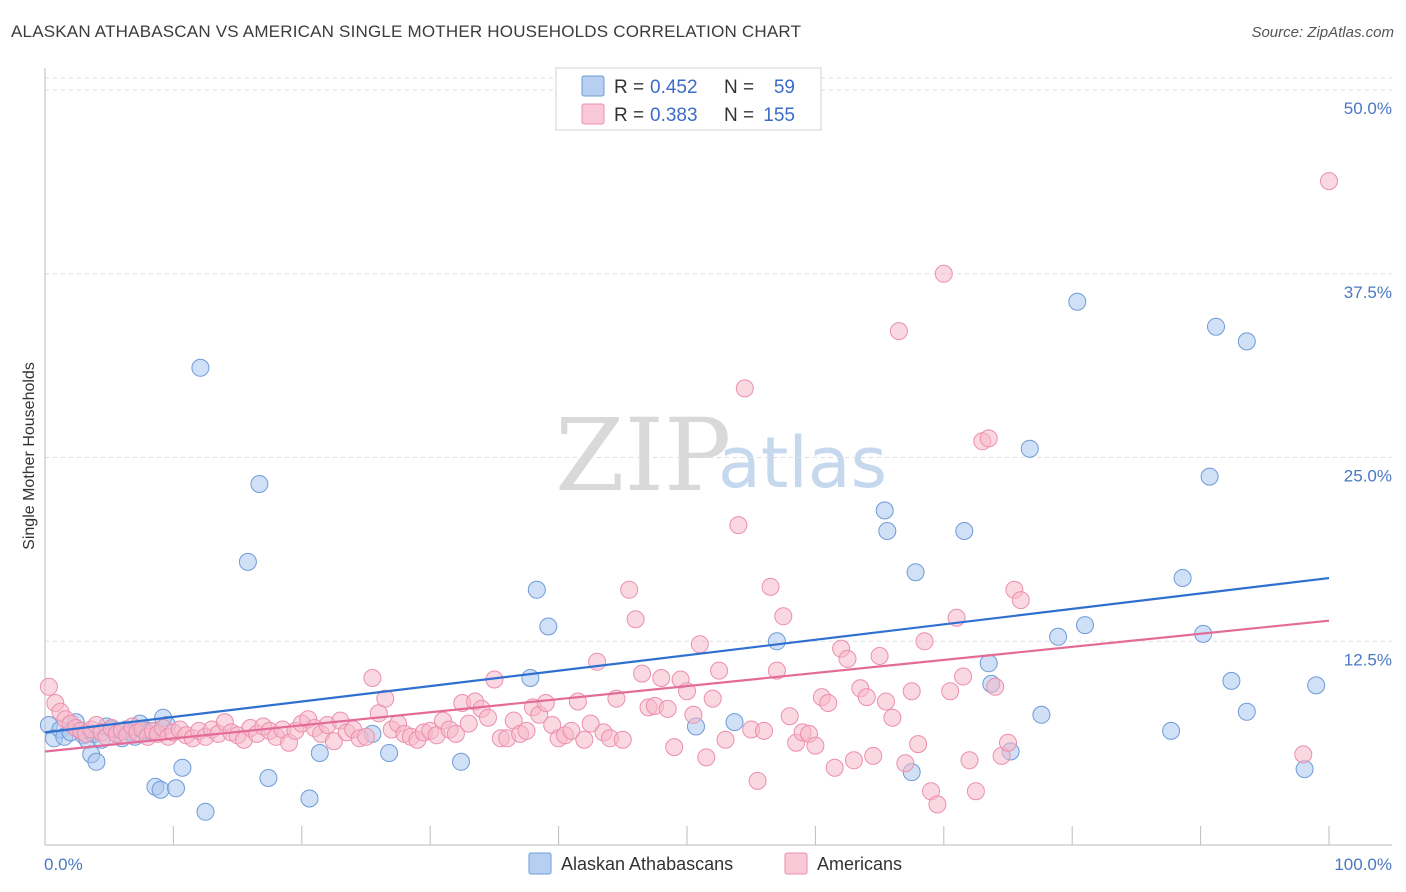  Describe the element at coordinates (643, 455) in the screenshot. I see `watermark-zip: ZIP` at that location.